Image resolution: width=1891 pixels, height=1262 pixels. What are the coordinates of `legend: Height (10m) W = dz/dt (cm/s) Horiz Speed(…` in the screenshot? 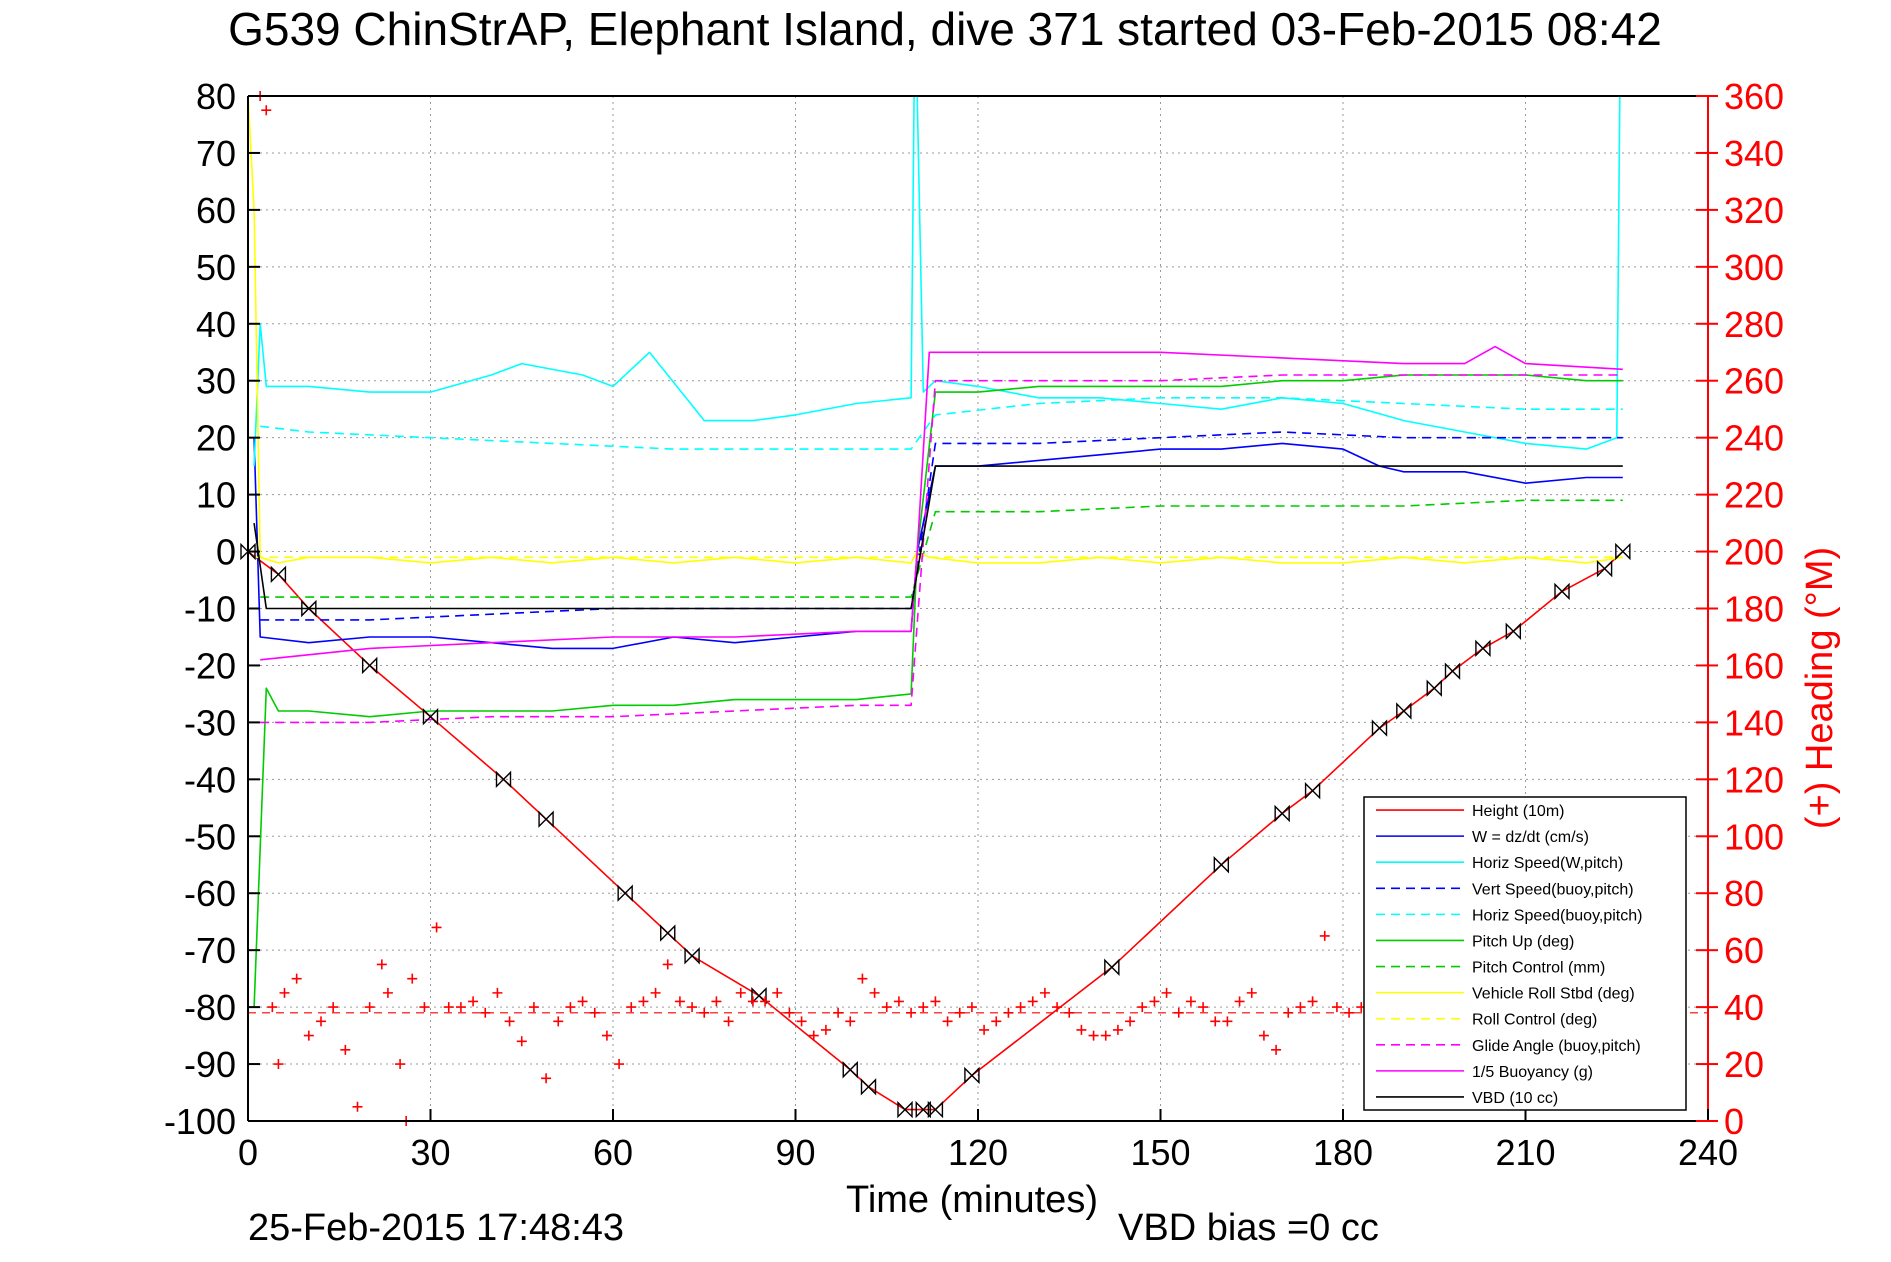 It's located at (1525, 953).